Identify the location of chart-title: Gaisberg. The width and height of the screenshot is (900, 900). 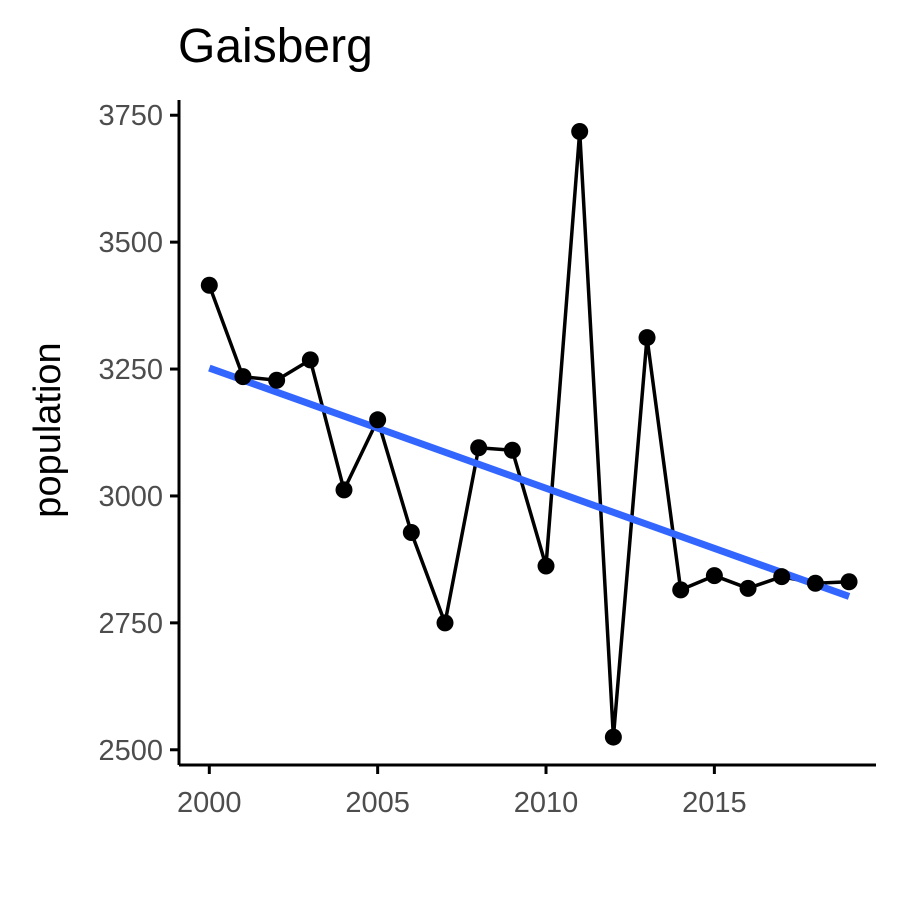
(275, 46).